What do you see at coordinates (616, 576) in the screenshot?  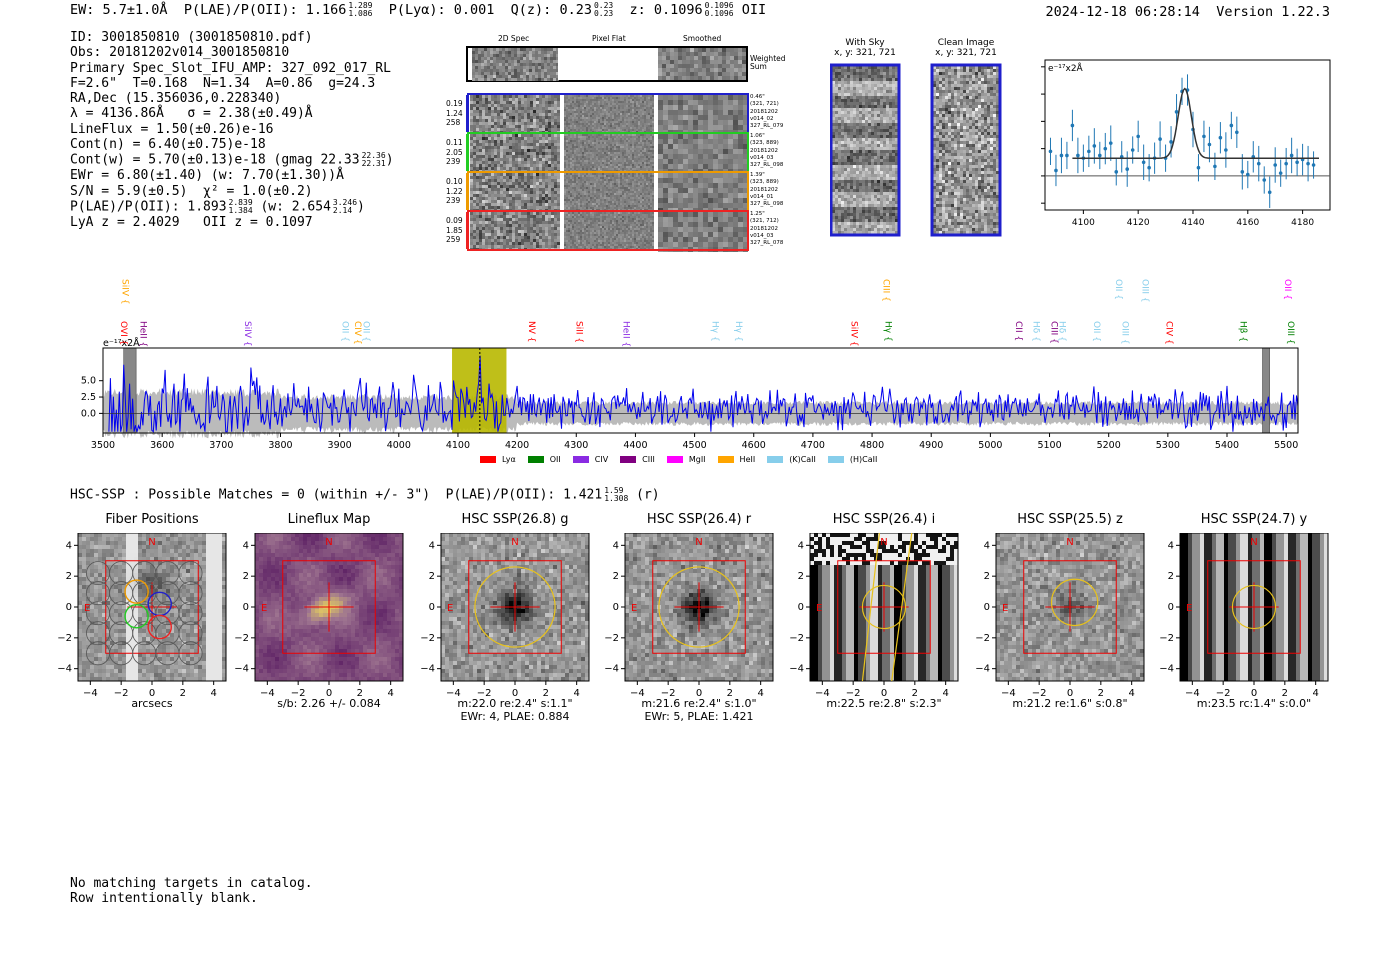 I see `hsc-ytick-label: 2` at bounding box center [616, 576].